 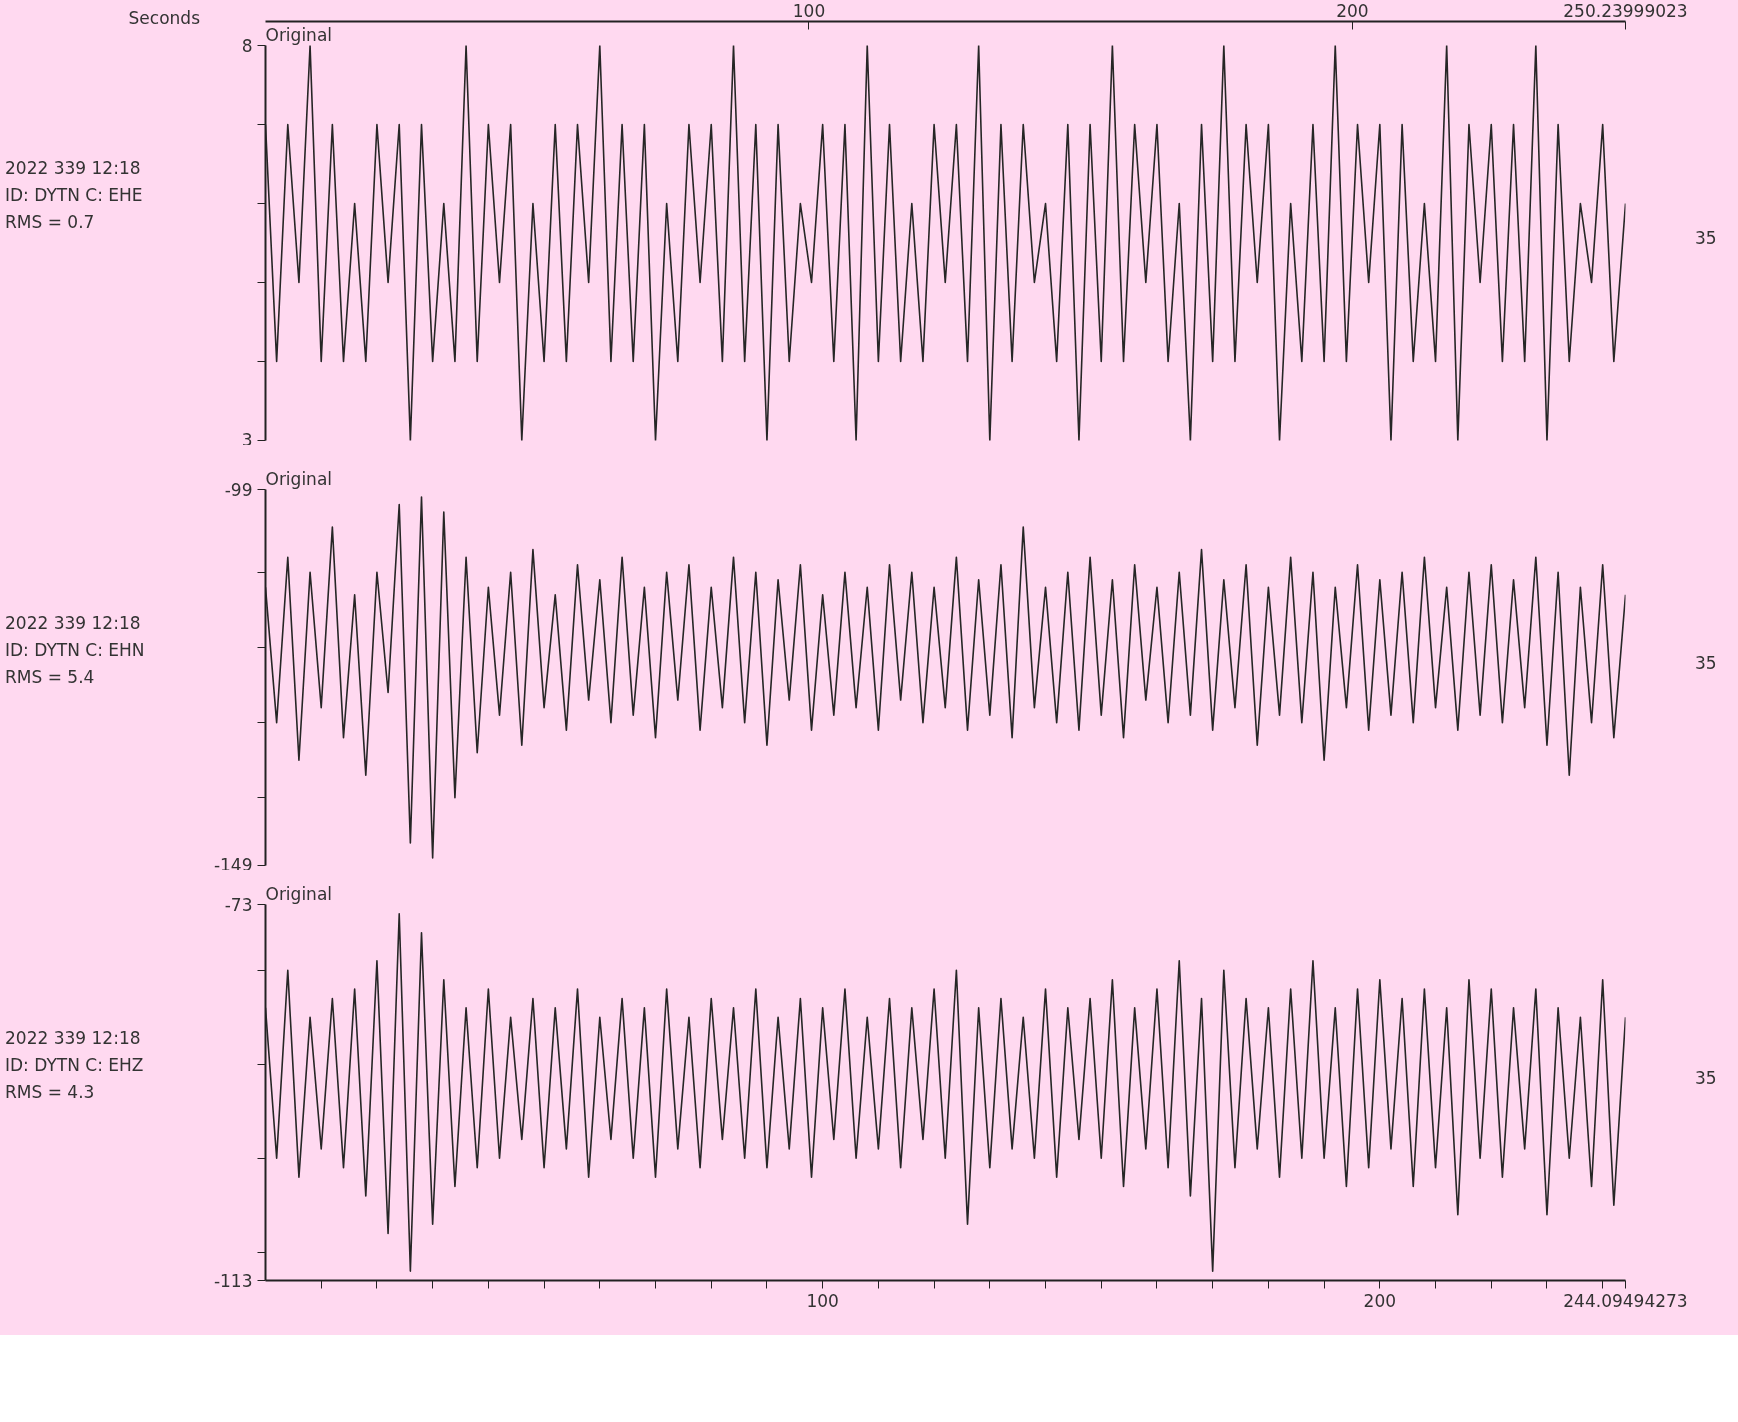 What do you see at coordinates (50, 222) in the screenshot?
I see `text: RMS = 0.7` at bounding box center [50, 222].